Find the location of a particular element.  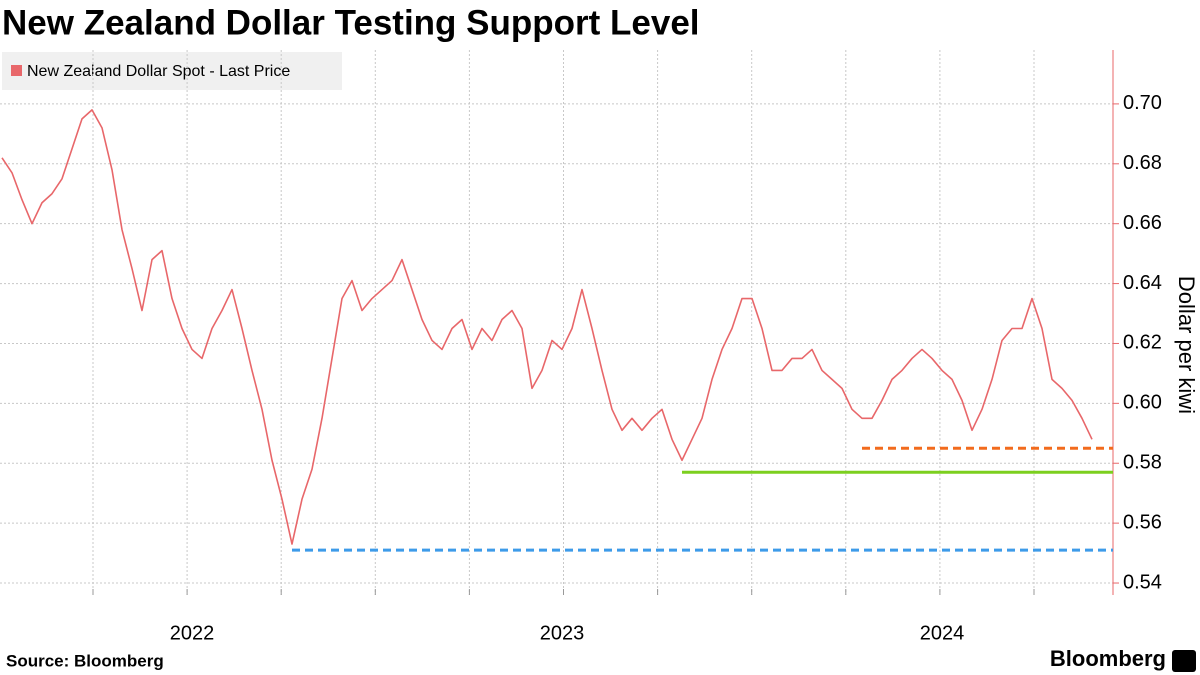

x-tick-label: 2022 is located at coordinates (192, 633).